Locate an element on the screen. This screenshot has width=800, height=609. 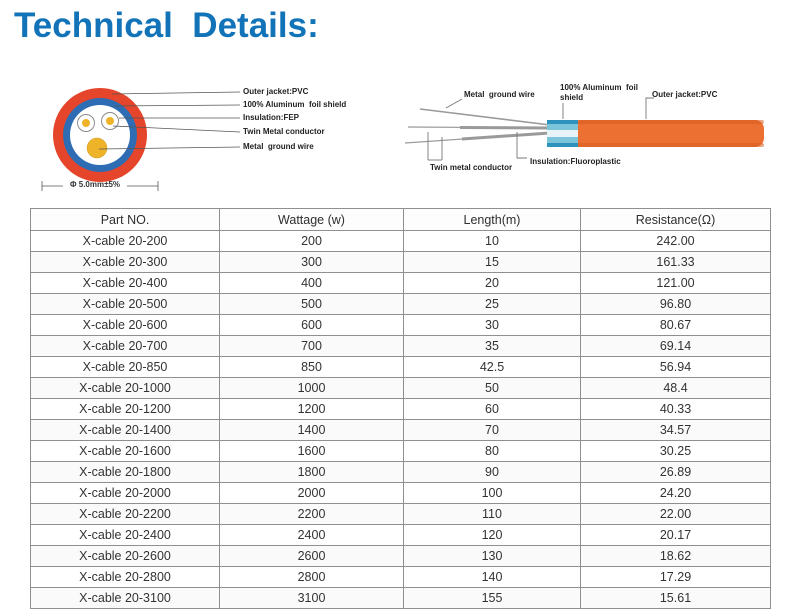
diameter-dimension: Φ 5.0mm±5% is located at coordinates (95, 184).